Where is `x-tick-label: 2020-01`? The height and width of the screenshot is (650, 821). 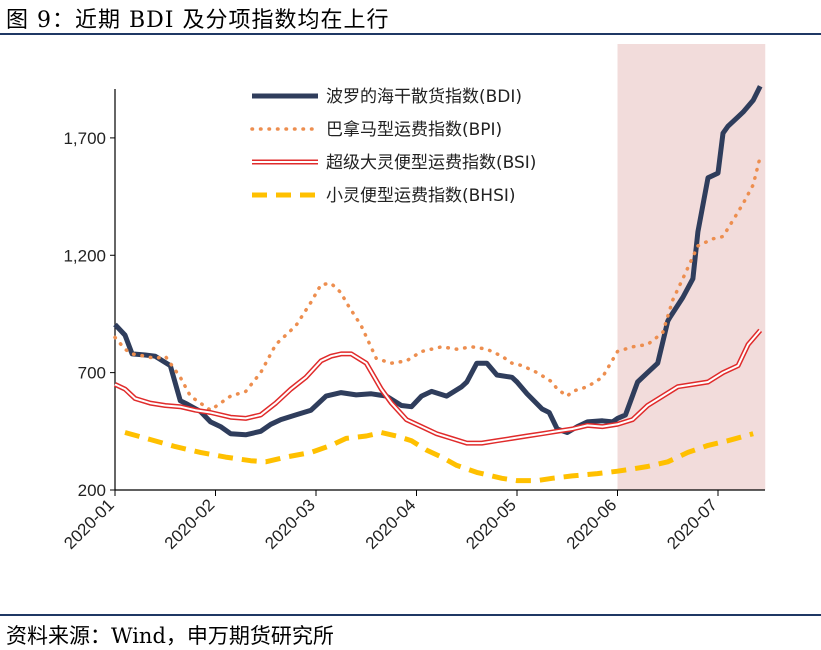
x-tick-label: 2020-01 is located at coordinates (89, 524).